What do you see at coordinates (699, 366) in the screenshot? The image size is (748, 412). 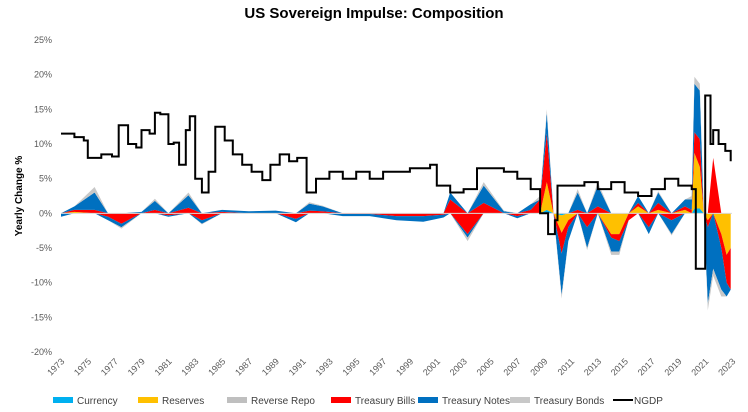 I see `x-tick-label: 2021` at bounding box center [699, 366].